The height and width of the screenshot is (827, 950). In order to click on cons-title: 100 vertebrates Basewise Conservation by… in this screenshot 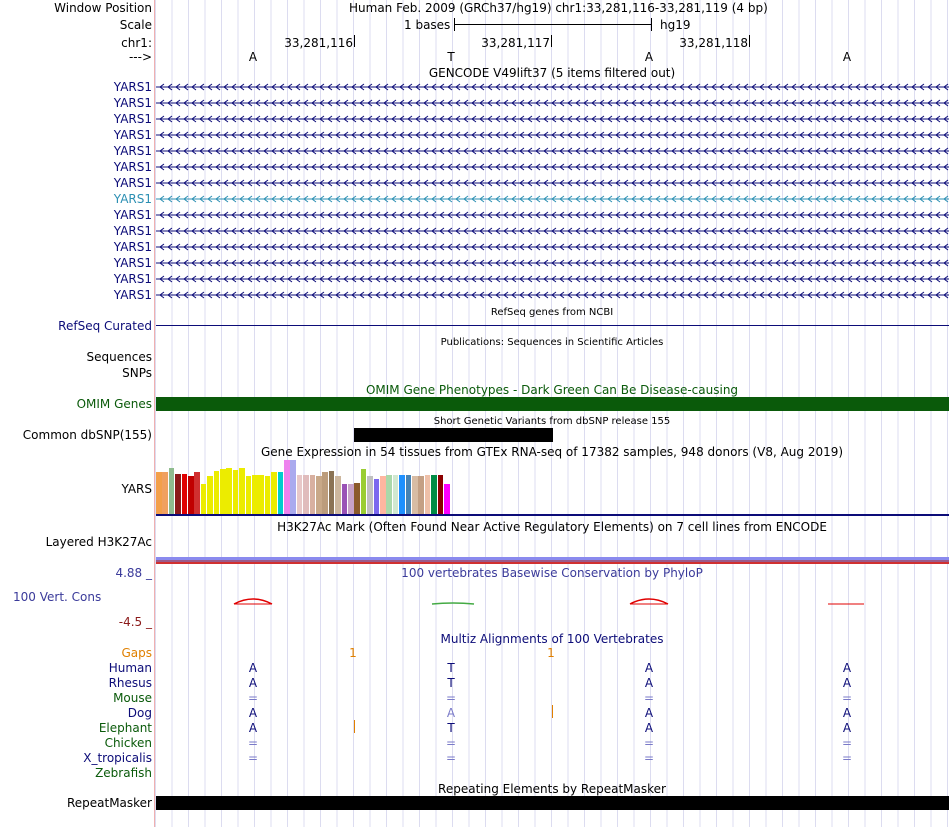, I will do `click(552, 573)`.